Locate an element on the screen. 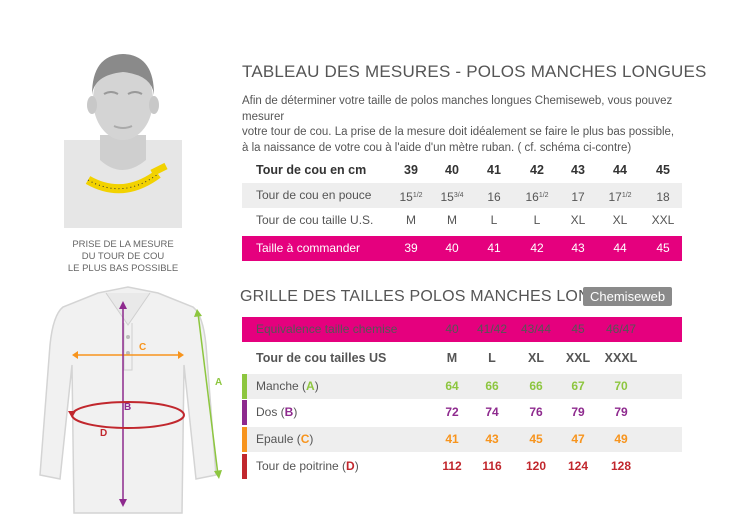  table2-row: Tour de poitrine (D) 112 116 120 124 128 is located at coordinates (462, 466).